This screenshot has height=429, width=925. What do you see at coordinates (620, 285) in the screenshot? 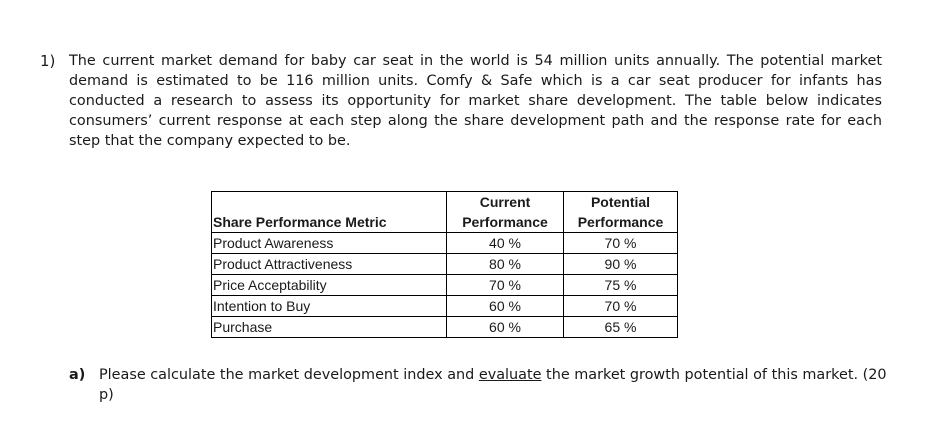
I see `potential-value-cell: 75 %` at bounding box center [620, 285].